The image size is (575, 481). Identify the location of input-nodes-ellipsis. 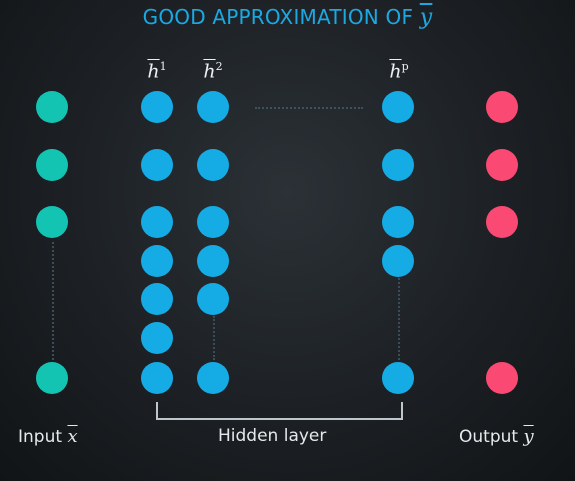
(53, 301).